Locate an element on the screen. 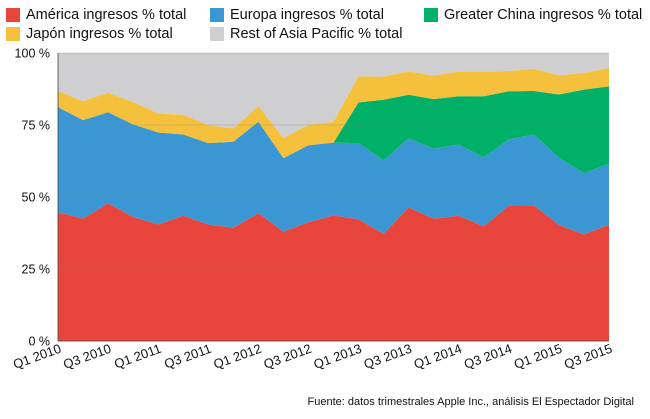 Image resolution: width=650 pixels, height=419 pixels. legend-item-rest-asia: Rest of Asia Pacific % total is located at coordinates (306, 34).